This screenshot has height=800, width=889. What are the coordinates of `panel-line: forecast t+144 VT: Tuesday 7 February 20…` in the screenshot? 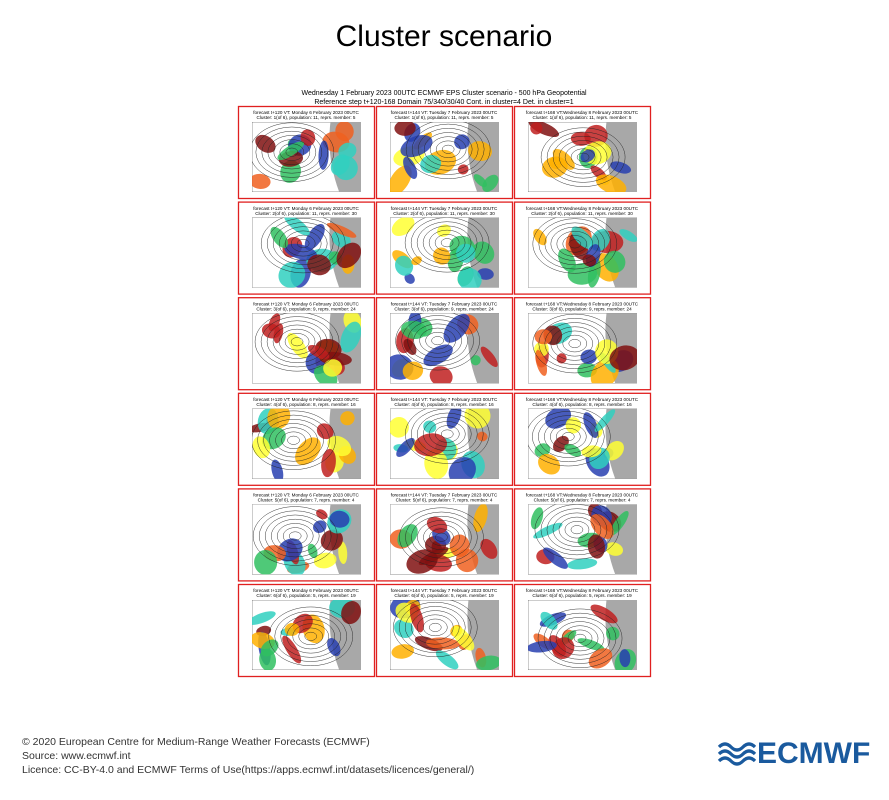 It's located at (444, 399).